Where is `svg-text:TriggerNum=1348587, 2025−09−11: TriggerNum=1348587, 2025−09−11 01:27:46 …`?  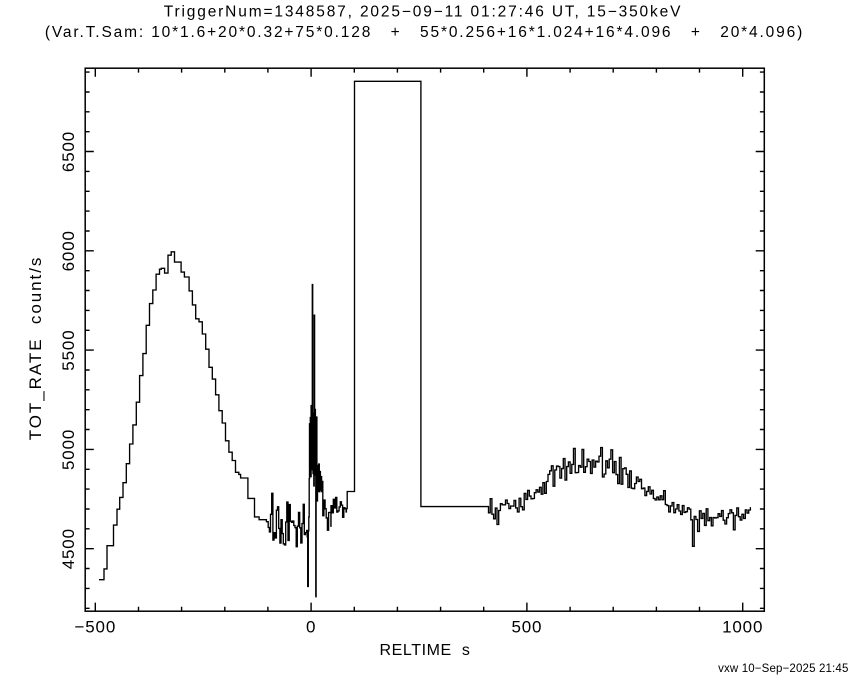 svg-text:TriggerNum=1348587, 2025−09−11: TriggerNum=1348587, 2025−09−11 01:27:46 … is located at coordinates (423, 12).